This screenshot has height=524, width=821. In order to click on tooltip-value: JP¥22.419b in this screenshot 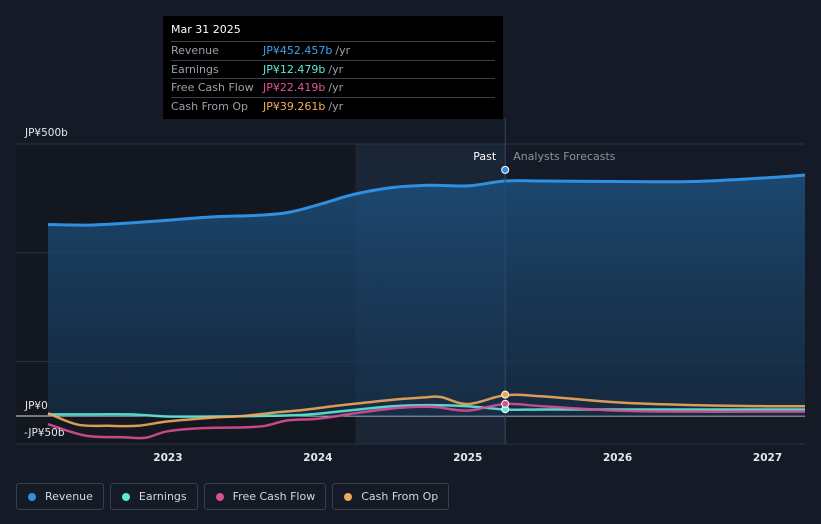, I will do `click(294, 88)`.